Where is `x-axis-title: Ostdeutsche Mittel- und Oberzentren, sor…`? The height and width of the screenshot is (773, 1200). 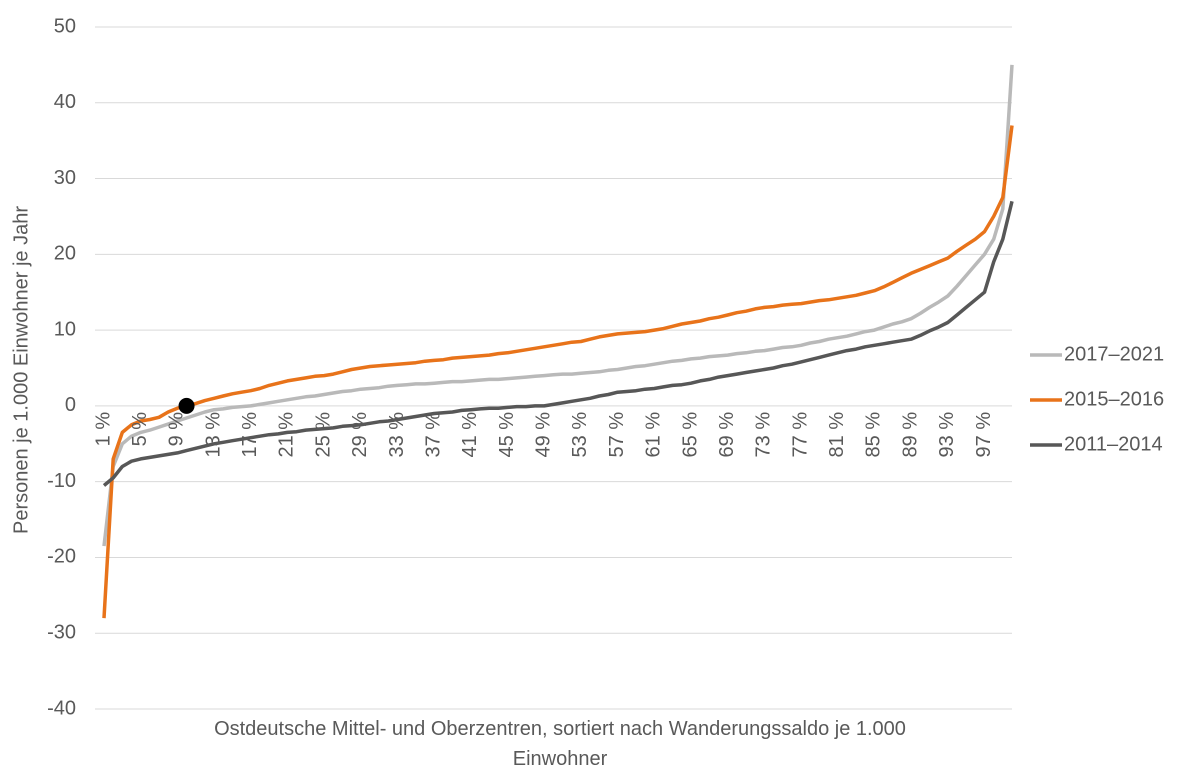 x-axis-title: Ostdeutsche Mittel- und Oberzentren, sor… is located at coordinates (560, 744).